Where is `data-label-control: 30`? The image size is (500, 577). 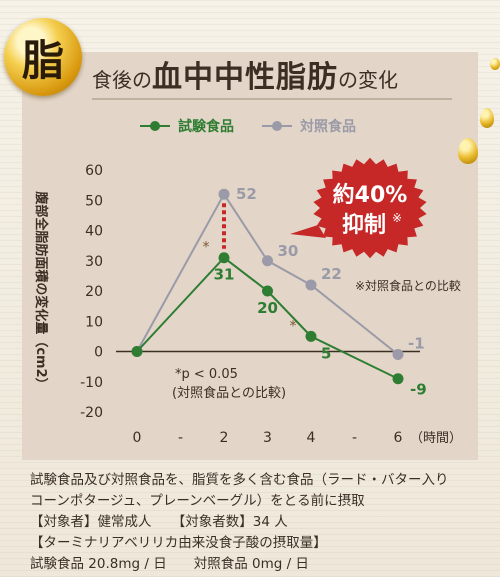 data-label-control: 30 is located at coordinates (288, 251).